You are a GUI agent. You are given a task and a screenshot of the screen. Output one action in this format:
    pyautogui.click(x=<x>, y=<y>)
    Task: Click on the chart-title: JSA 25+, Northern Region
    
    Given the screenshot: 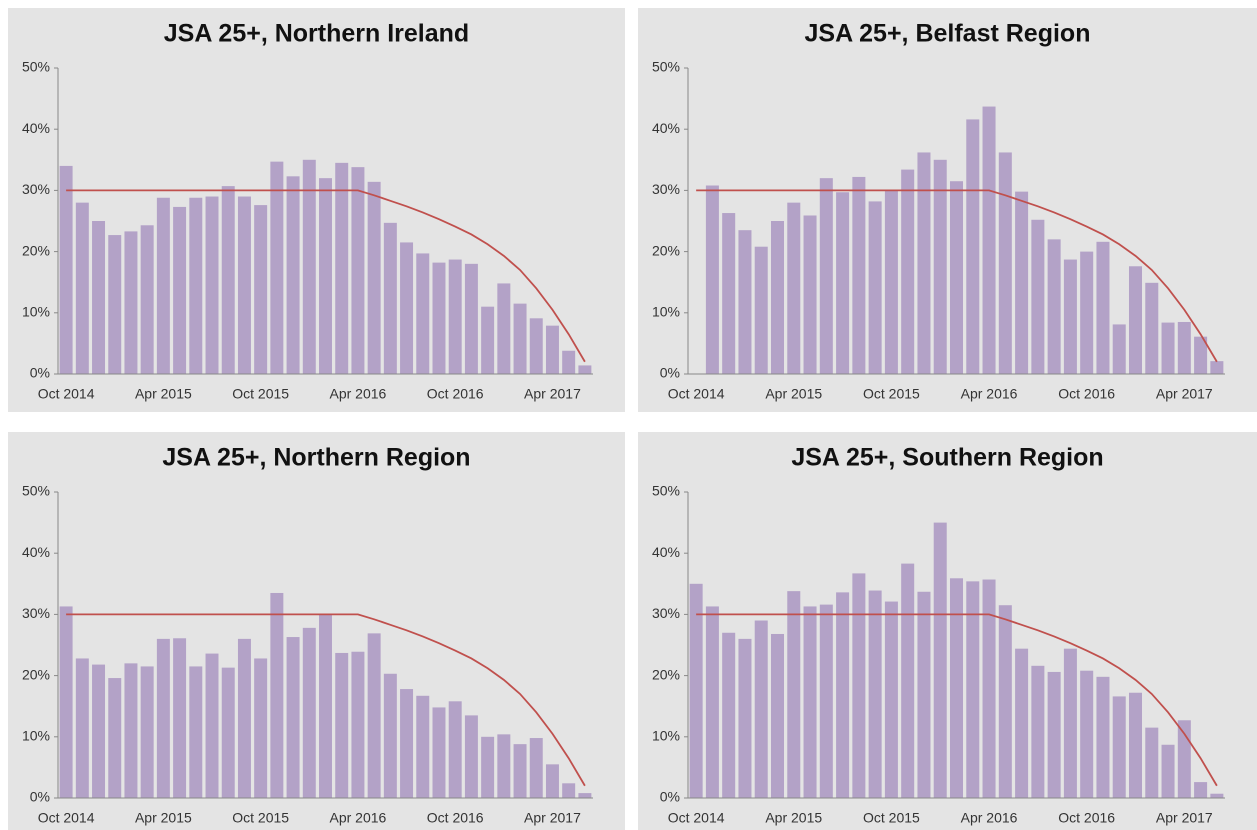 What is the action you would take?
    pyautogui.click(x=316, y=458)
    